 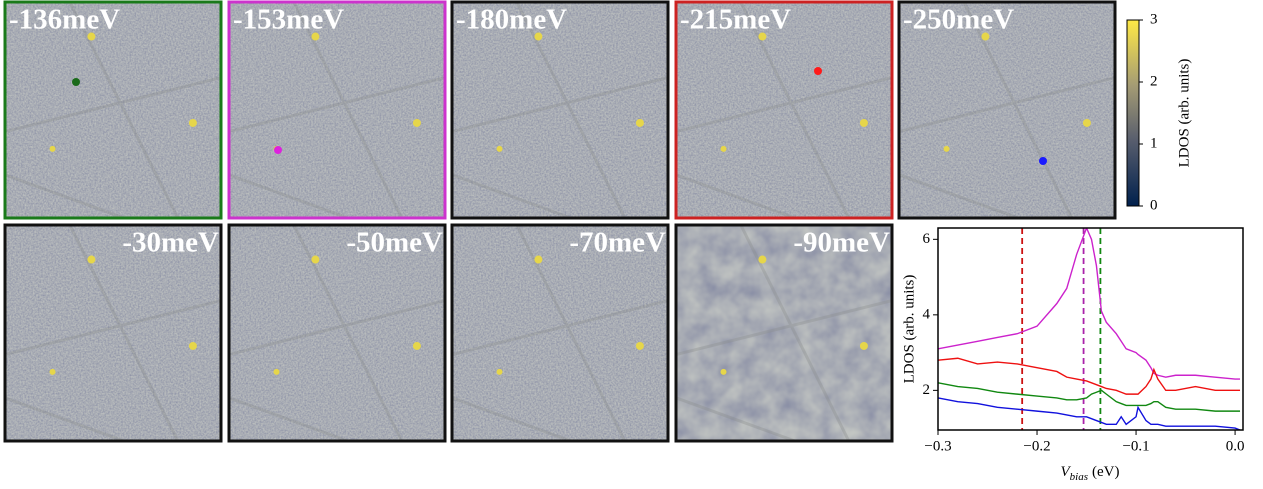 I want to click on y-tick-label: 2, so click(x=927, y=390).